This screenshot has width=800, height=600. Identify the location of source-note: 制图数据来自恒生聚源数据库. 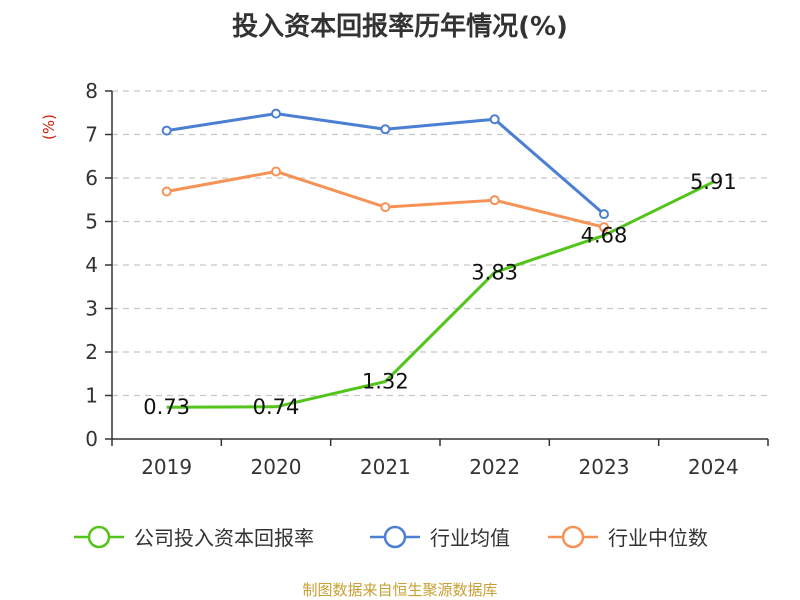
(400, 590).